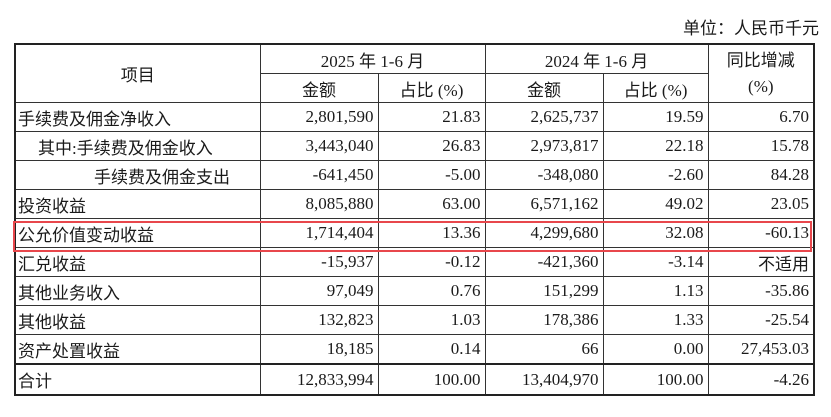 The height and width of the screenshot is (417, 831). What do you see at coordinates (655, 175) in the screenshot?
I see `share-2024: -2.60` at bounding box center [655, 175].